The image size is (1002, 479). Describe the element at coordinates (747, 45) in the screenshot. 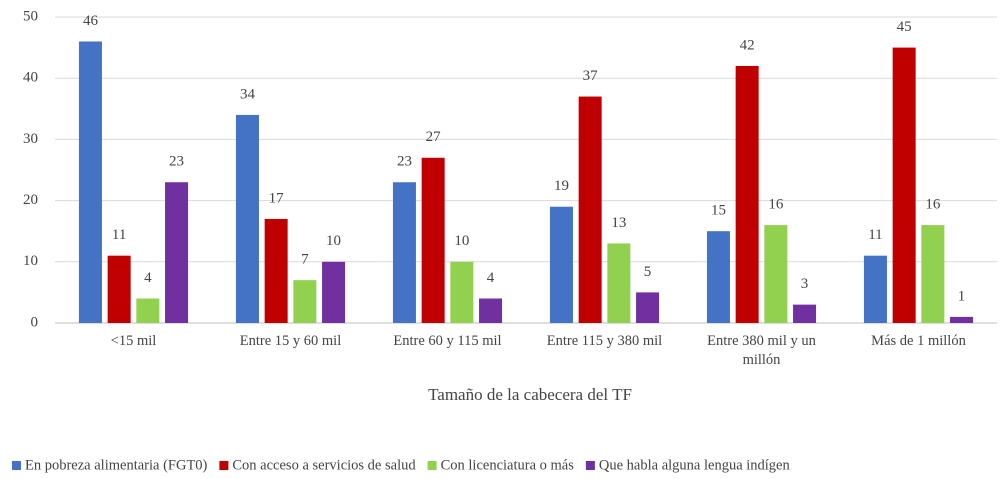

I see `value-label: 42` at that location.